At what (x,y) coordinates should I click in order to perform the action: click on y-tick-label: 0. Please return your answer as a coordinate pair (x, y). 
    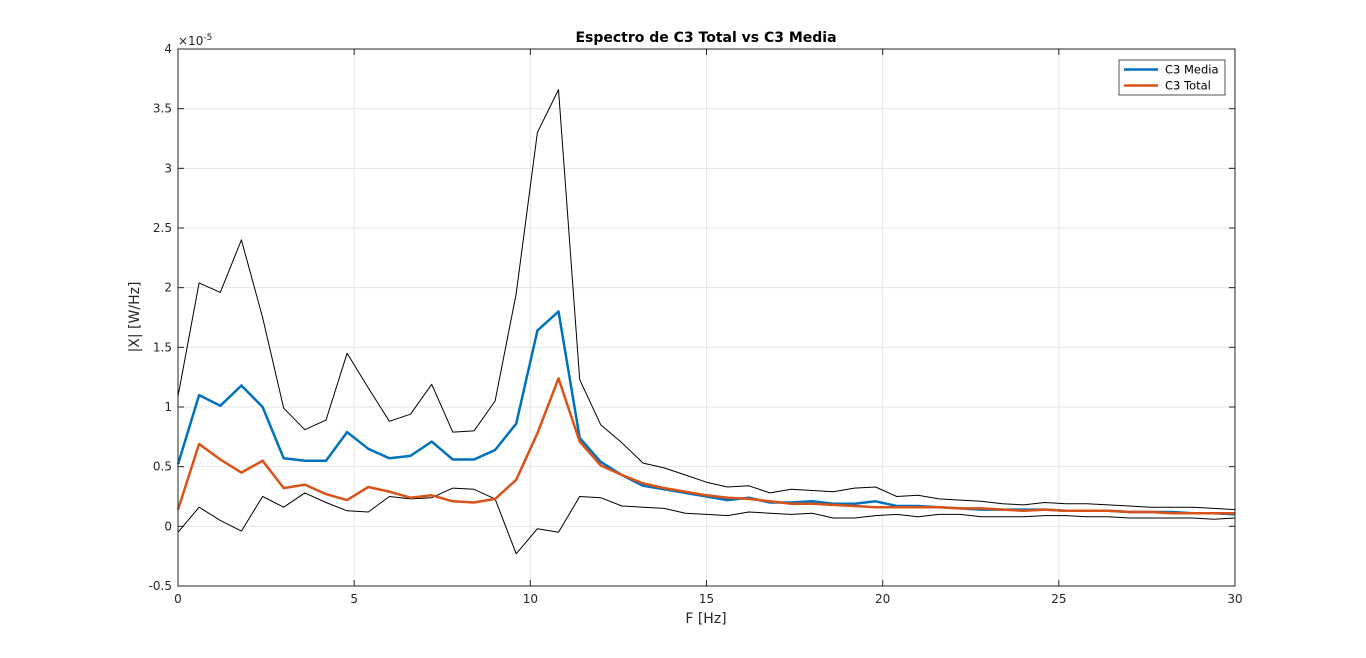
    Looking at the image, I should click on (168, 526).